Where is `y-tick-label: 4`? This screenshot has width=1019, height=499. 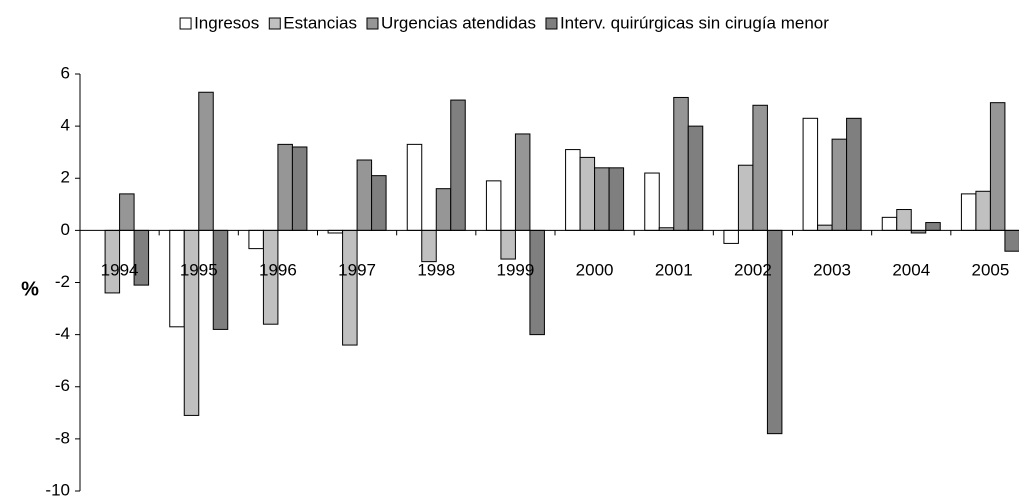 y-tick-label: 4 is located at coordinates (65, 125).